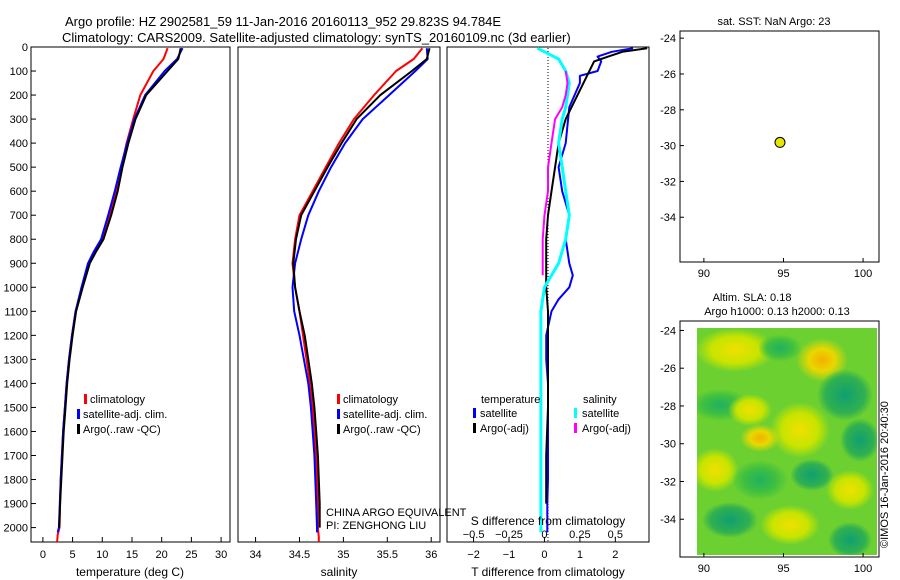  What do you see at coordinates (579, 535) in the screenshot?
I see `sal-diff-tick-label: 0.25` at bounding box center [579, 535].